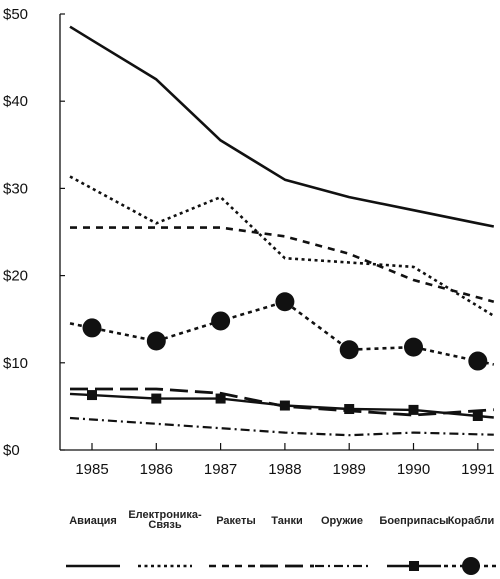 Image resolution: width=500 pixels, height=579 pixels. What do you see at coordinates (156, 469) in the screenshot?
I see `x-tick-label: 1986` at bounding box center [156, 469].